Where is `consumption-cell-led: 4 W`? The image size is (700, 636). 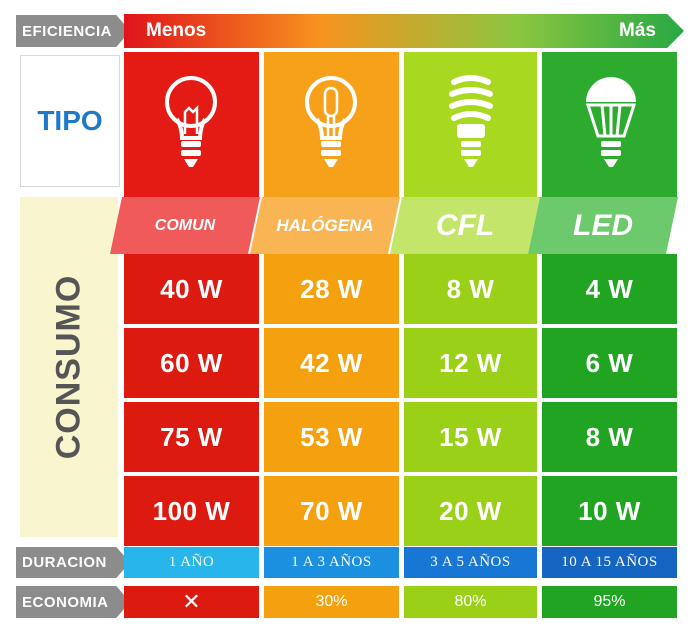
consumption-cell-led: 4 W is located at coordinates (609, 289).